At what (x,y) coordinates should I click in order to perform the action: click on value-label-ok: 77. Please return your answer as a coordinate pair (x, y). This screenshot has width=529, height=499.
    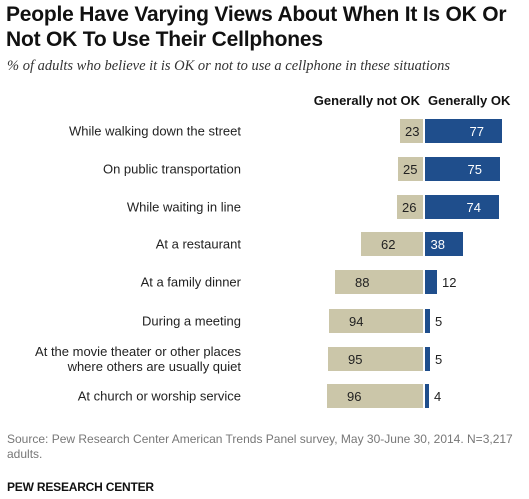
    Looking at the image, I should click on (477, 131).